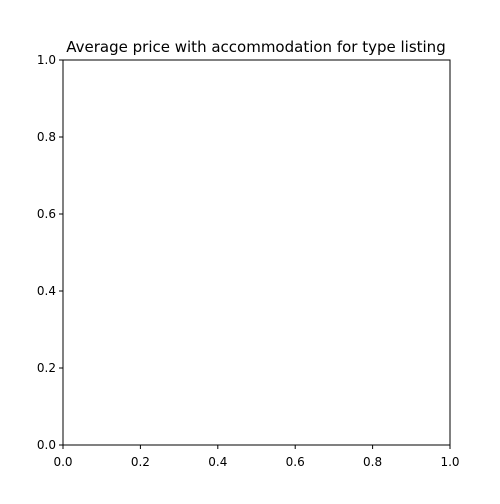 Image resolution: width=500 pixels, height=504 pixels. Describe the element at coordinates (217, 462) in the screenshot. I see `x-tick-label: 0.4` at that location.